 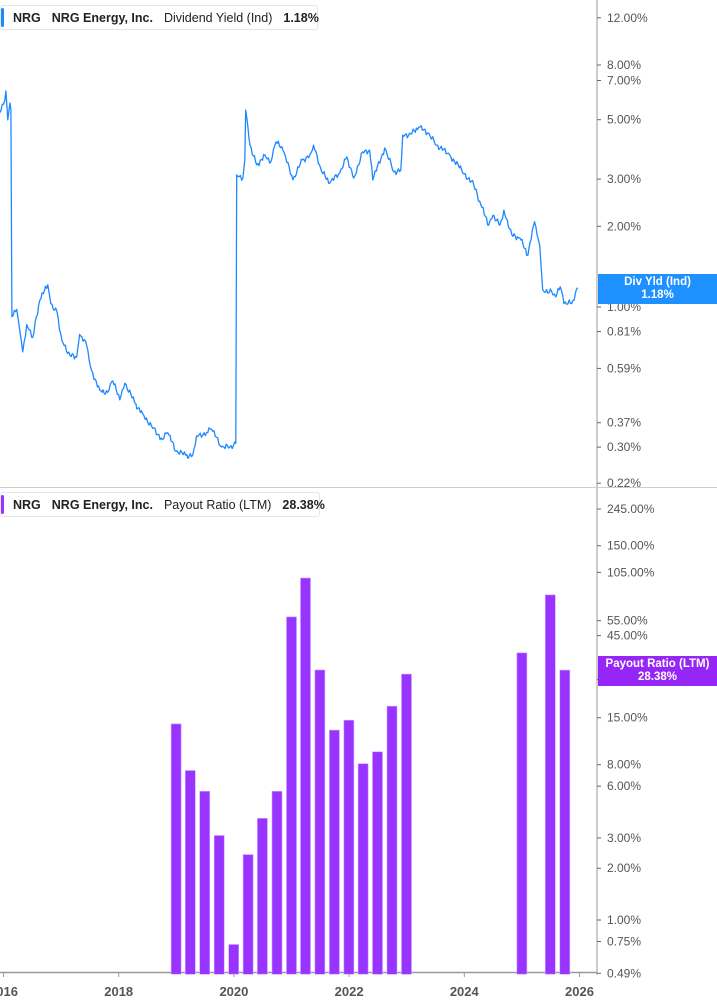 What do you see at coordinates (627, 636) in the screenshot?
I see `bottom-y-tick-label: 45.00%` at bounding box center [627, 636].